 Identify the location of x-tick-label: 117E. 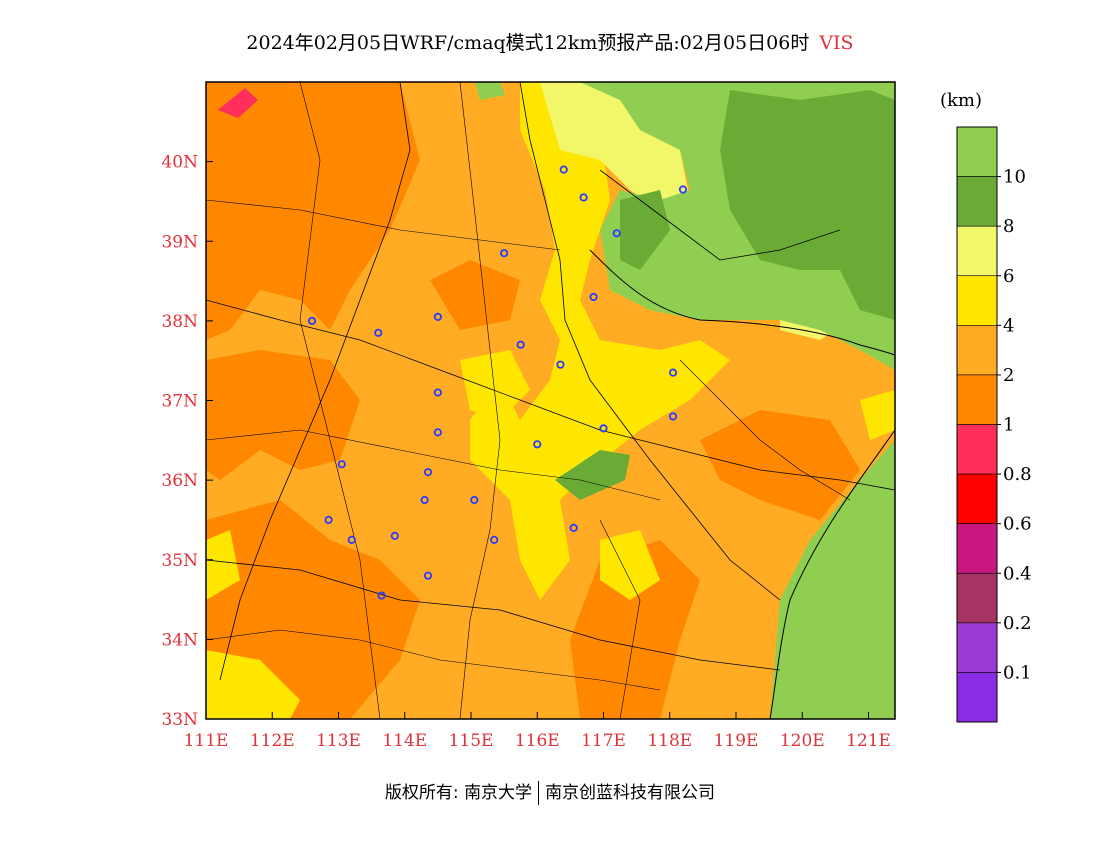
(603, 741).